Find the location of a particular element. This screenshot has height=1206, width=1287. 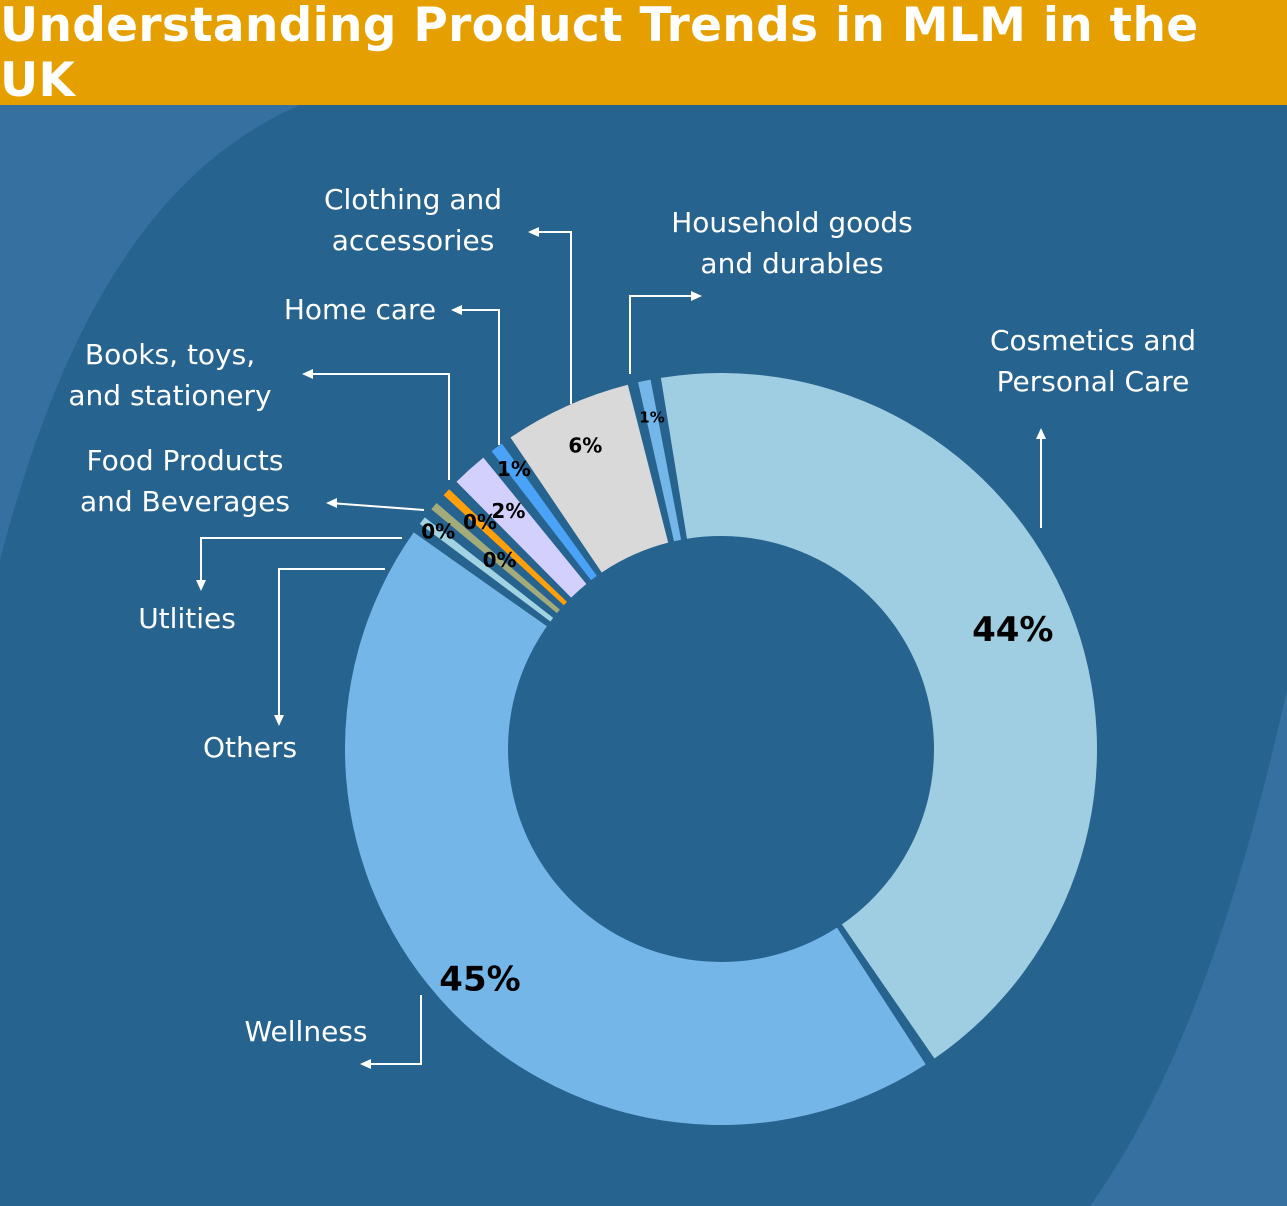

value-label: 44% is located at coordinates (1012, 630).